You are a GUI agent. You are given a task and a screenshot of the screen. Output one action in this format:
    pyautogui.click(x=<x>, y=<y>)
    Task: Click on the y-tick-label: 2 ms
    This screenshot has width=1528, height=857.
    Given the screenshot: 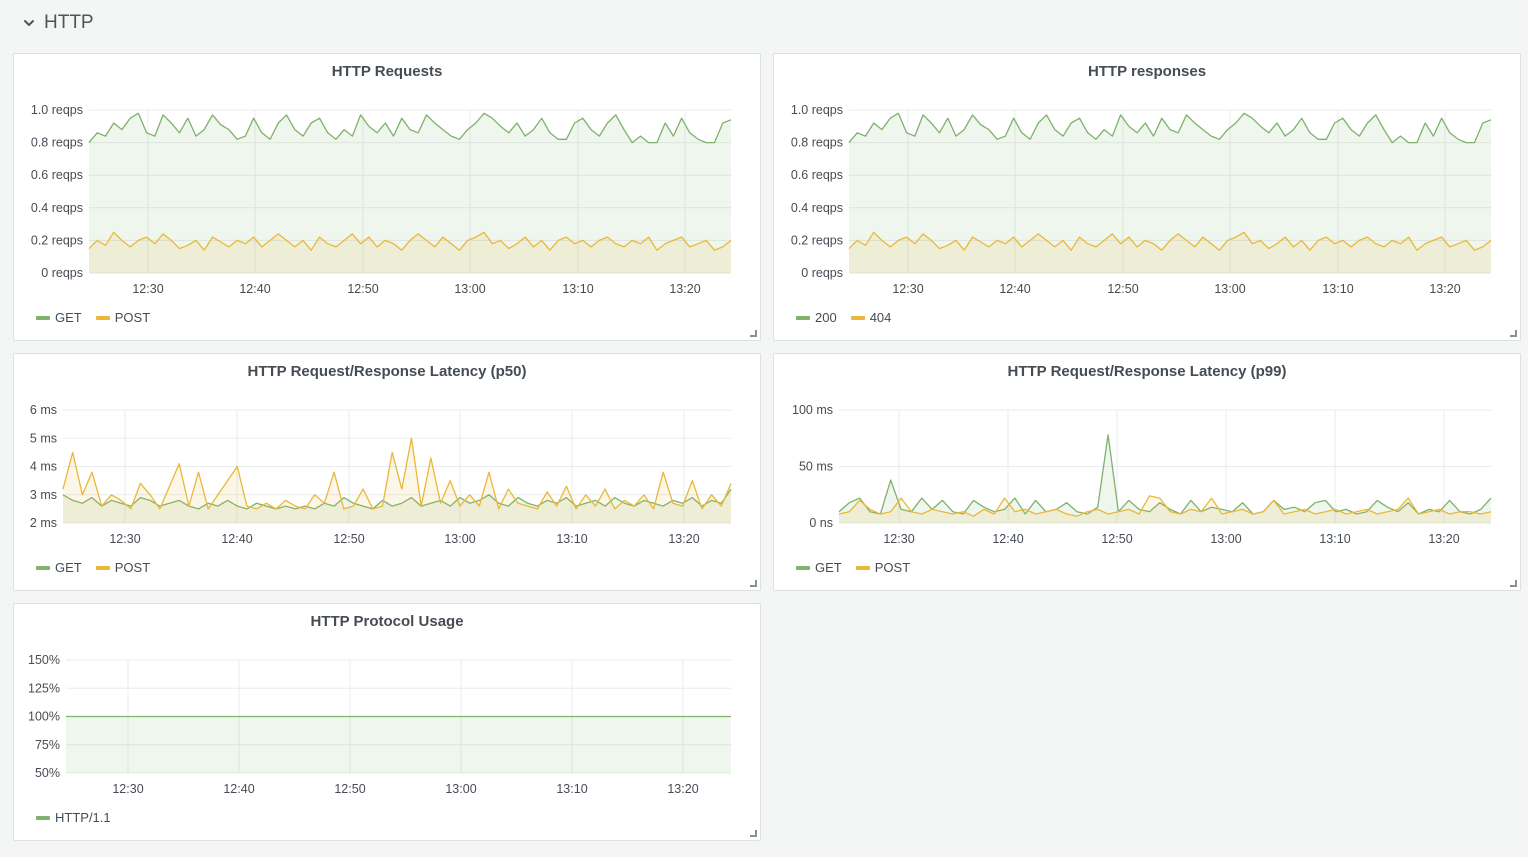 What is the action you would take?
    pyautogui.click(x=43, y=523)
    